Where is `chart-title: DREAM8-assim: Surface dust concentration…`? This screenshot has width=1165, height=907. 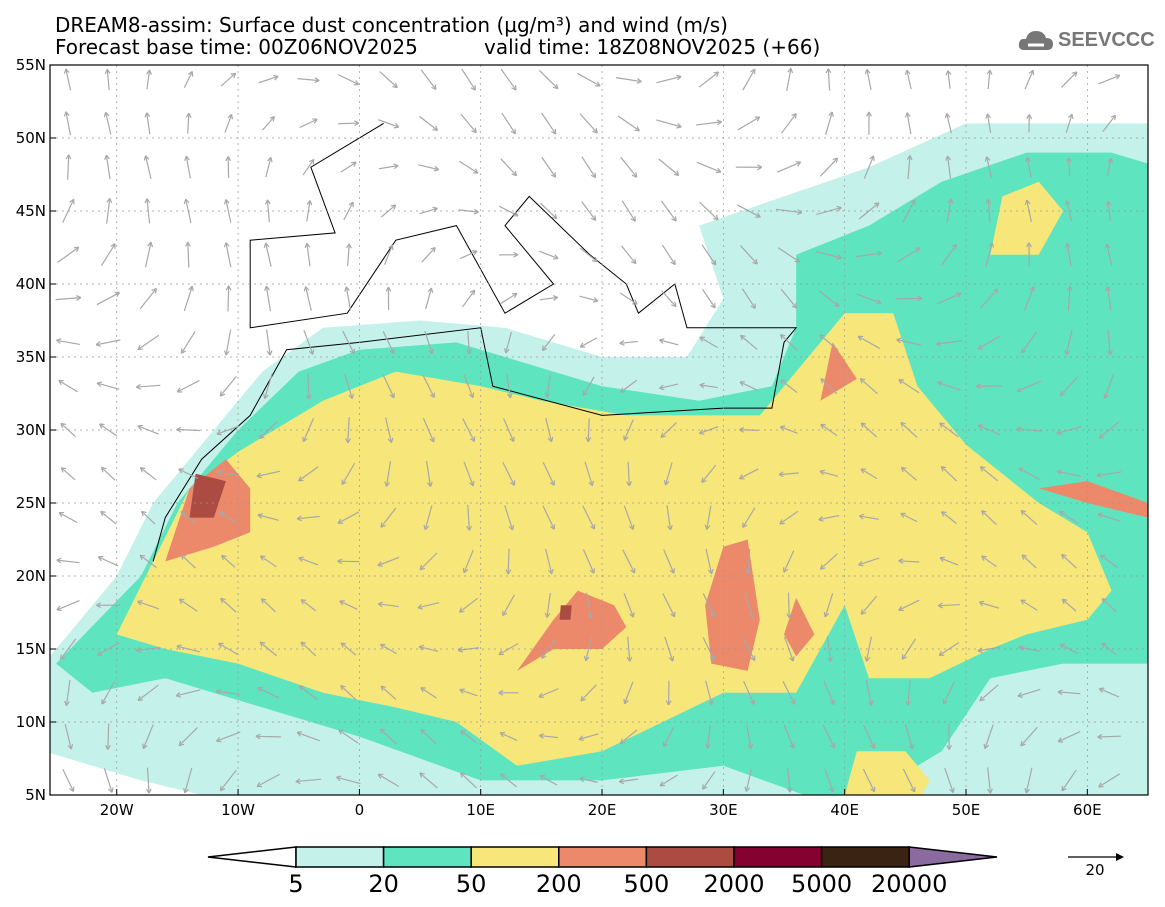
chart-title: DREAM8-assim: Surface dust concentration… is located at coordinates (391, 25).